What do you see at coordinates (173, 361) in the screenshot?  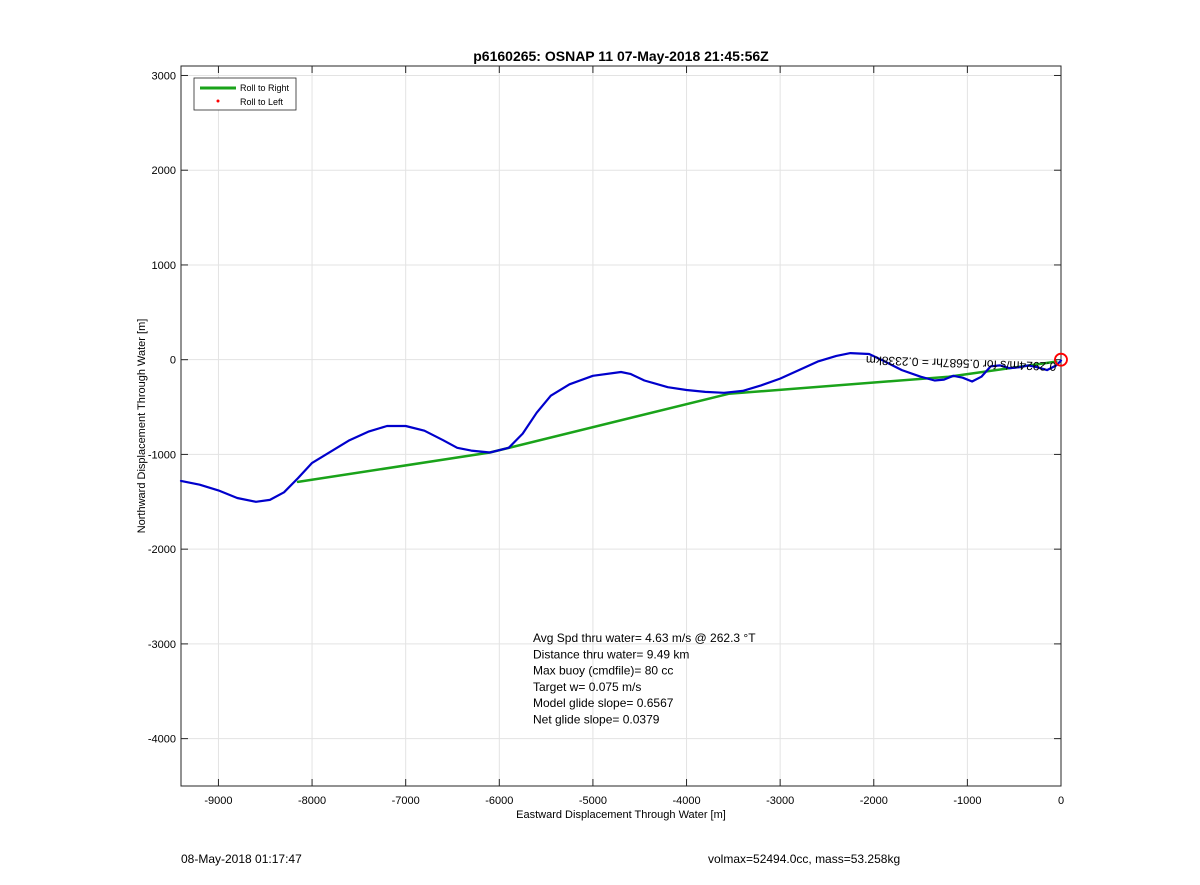 I see `y-tick-label: 0` at bounding box center [173, 361].